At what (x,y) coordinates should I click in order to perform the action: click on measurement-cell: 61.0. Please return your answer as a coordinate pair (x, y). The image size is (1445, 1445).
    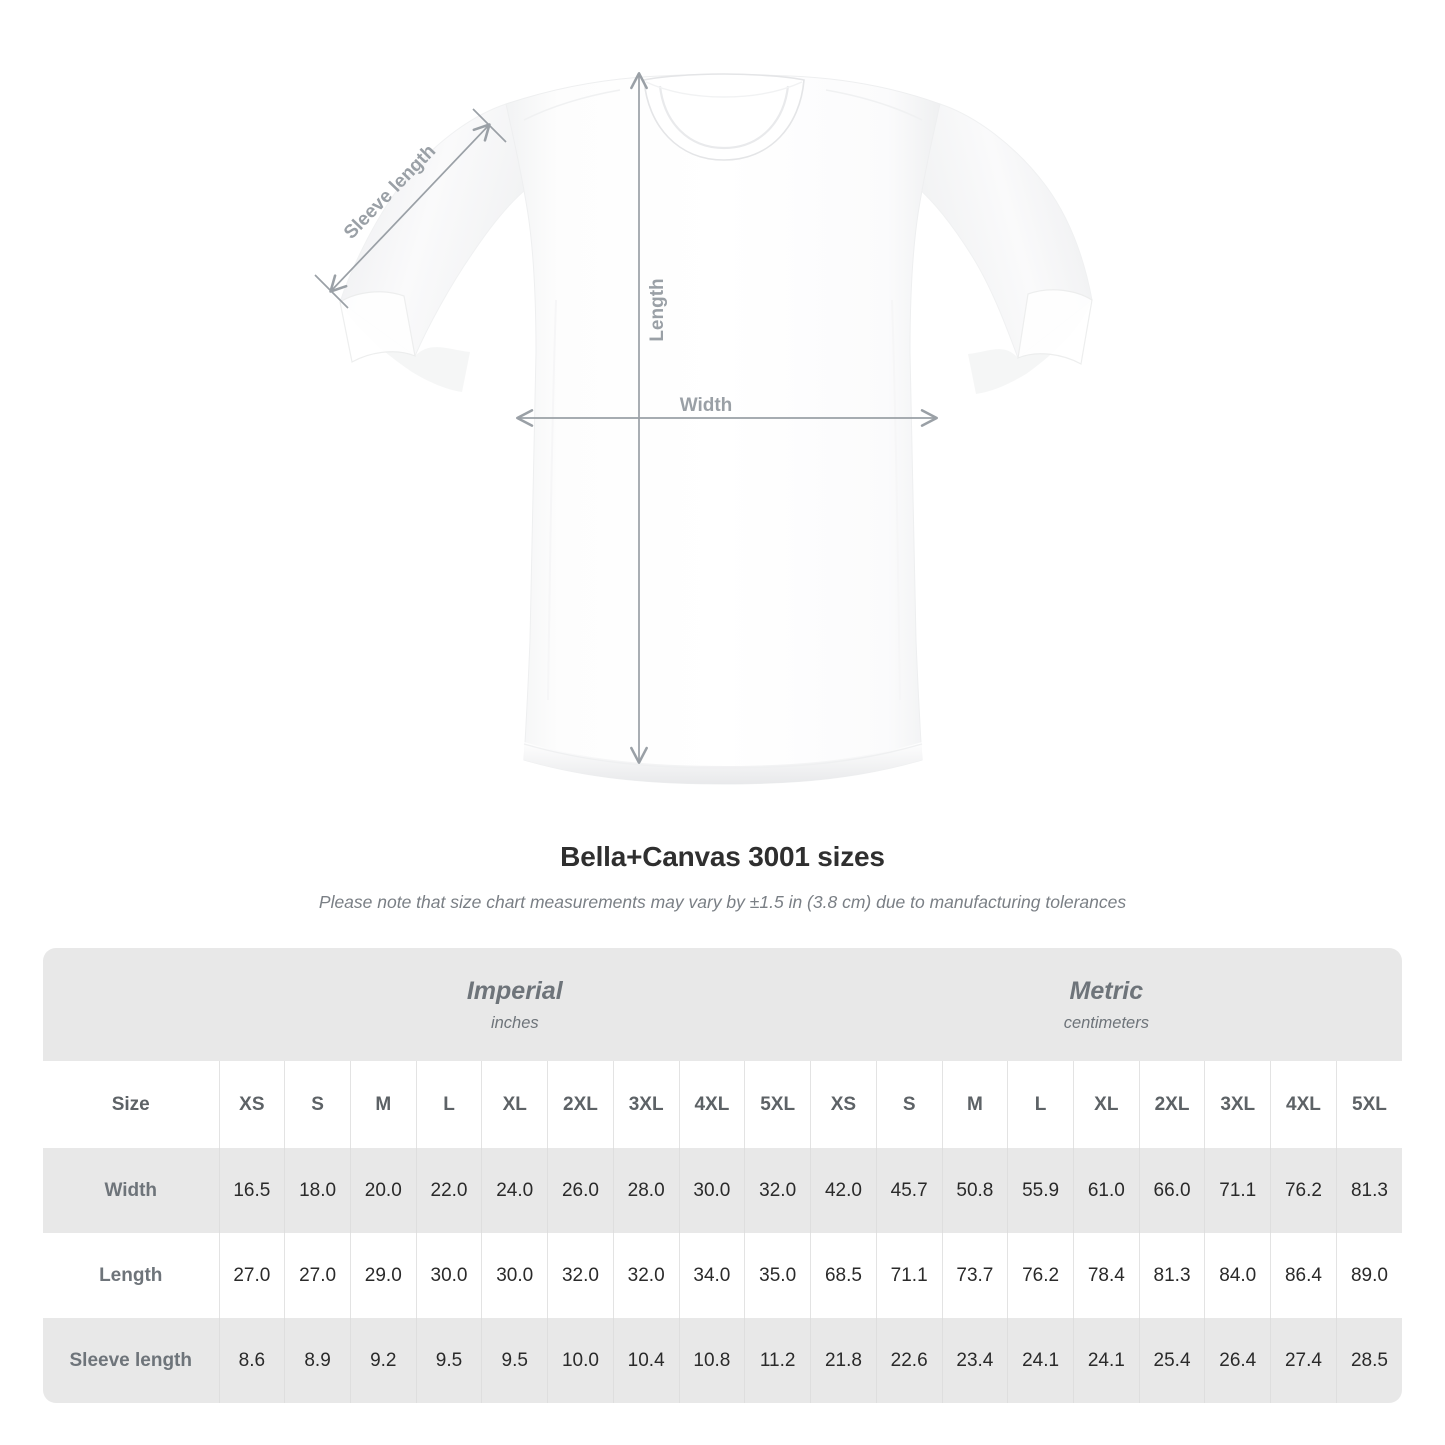
    Looking at the image, I should click on (1106, 1190).